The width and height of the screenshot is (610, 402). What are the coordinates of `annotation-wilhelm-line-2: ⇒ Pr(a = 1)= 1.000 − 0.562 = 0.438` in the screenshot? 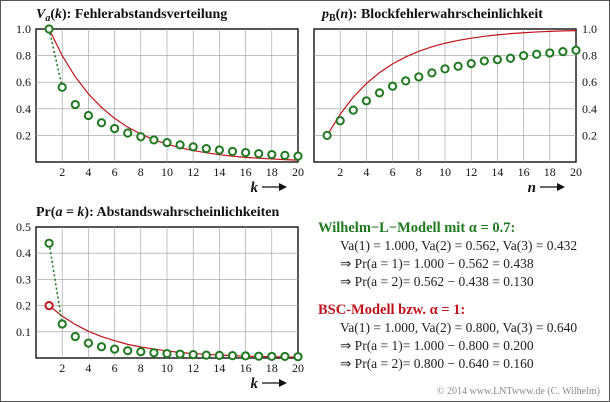 It's located at (437, 263).